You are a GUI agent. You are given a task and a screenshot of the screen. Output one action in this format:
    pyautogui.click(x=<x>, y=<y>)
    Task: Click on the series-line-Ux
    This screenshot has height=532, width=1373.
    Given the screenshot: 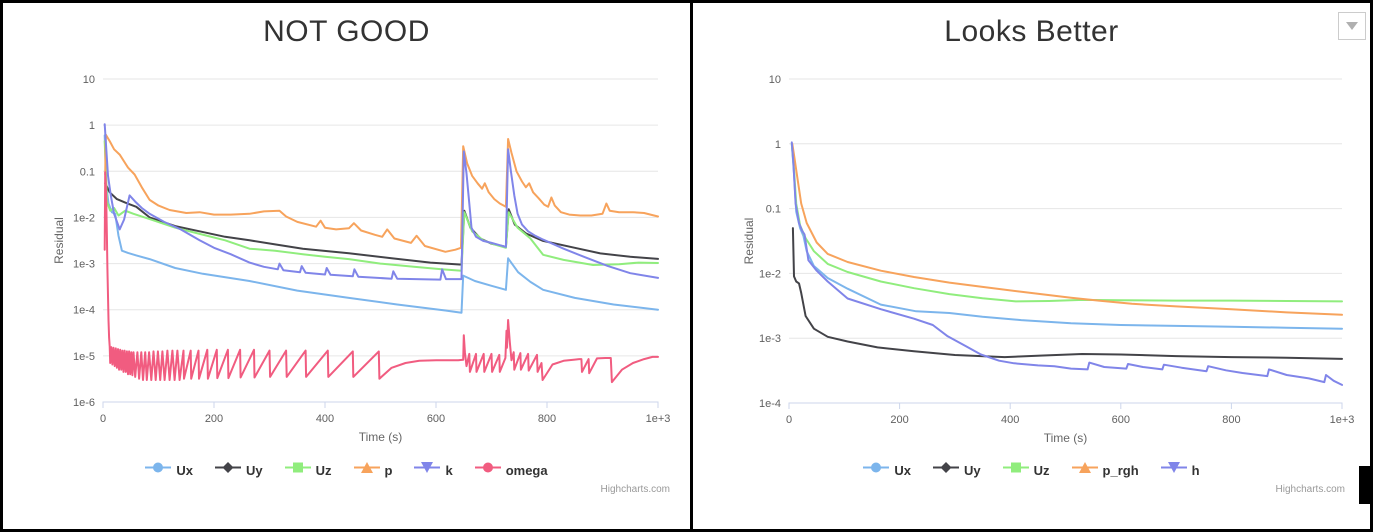 What is the action you would take?
    pyautogui.click(x=381, y=224)
    